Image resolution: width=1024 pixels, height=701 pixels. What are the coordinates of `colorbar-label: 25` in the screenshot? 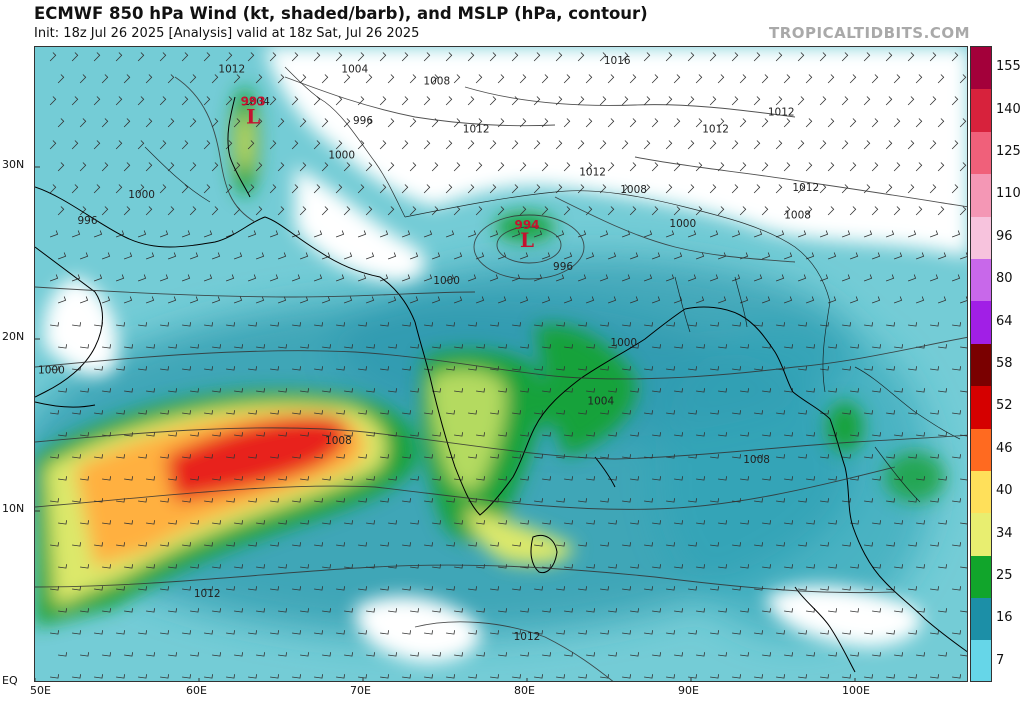 It's located at (1004, 575).